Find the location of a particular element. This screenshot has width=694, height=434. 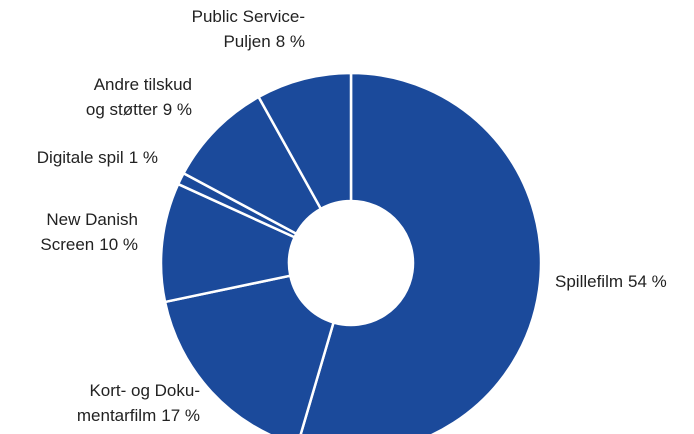

value-label: 9 % is located at coordinates (177, 109).